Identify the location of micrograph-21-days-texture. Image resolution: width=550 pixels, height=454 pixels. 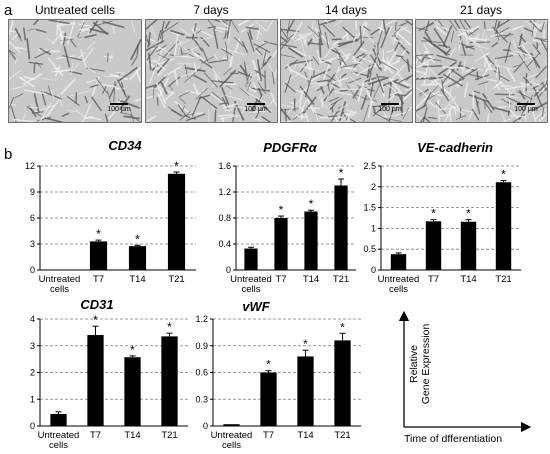
(481, 71).